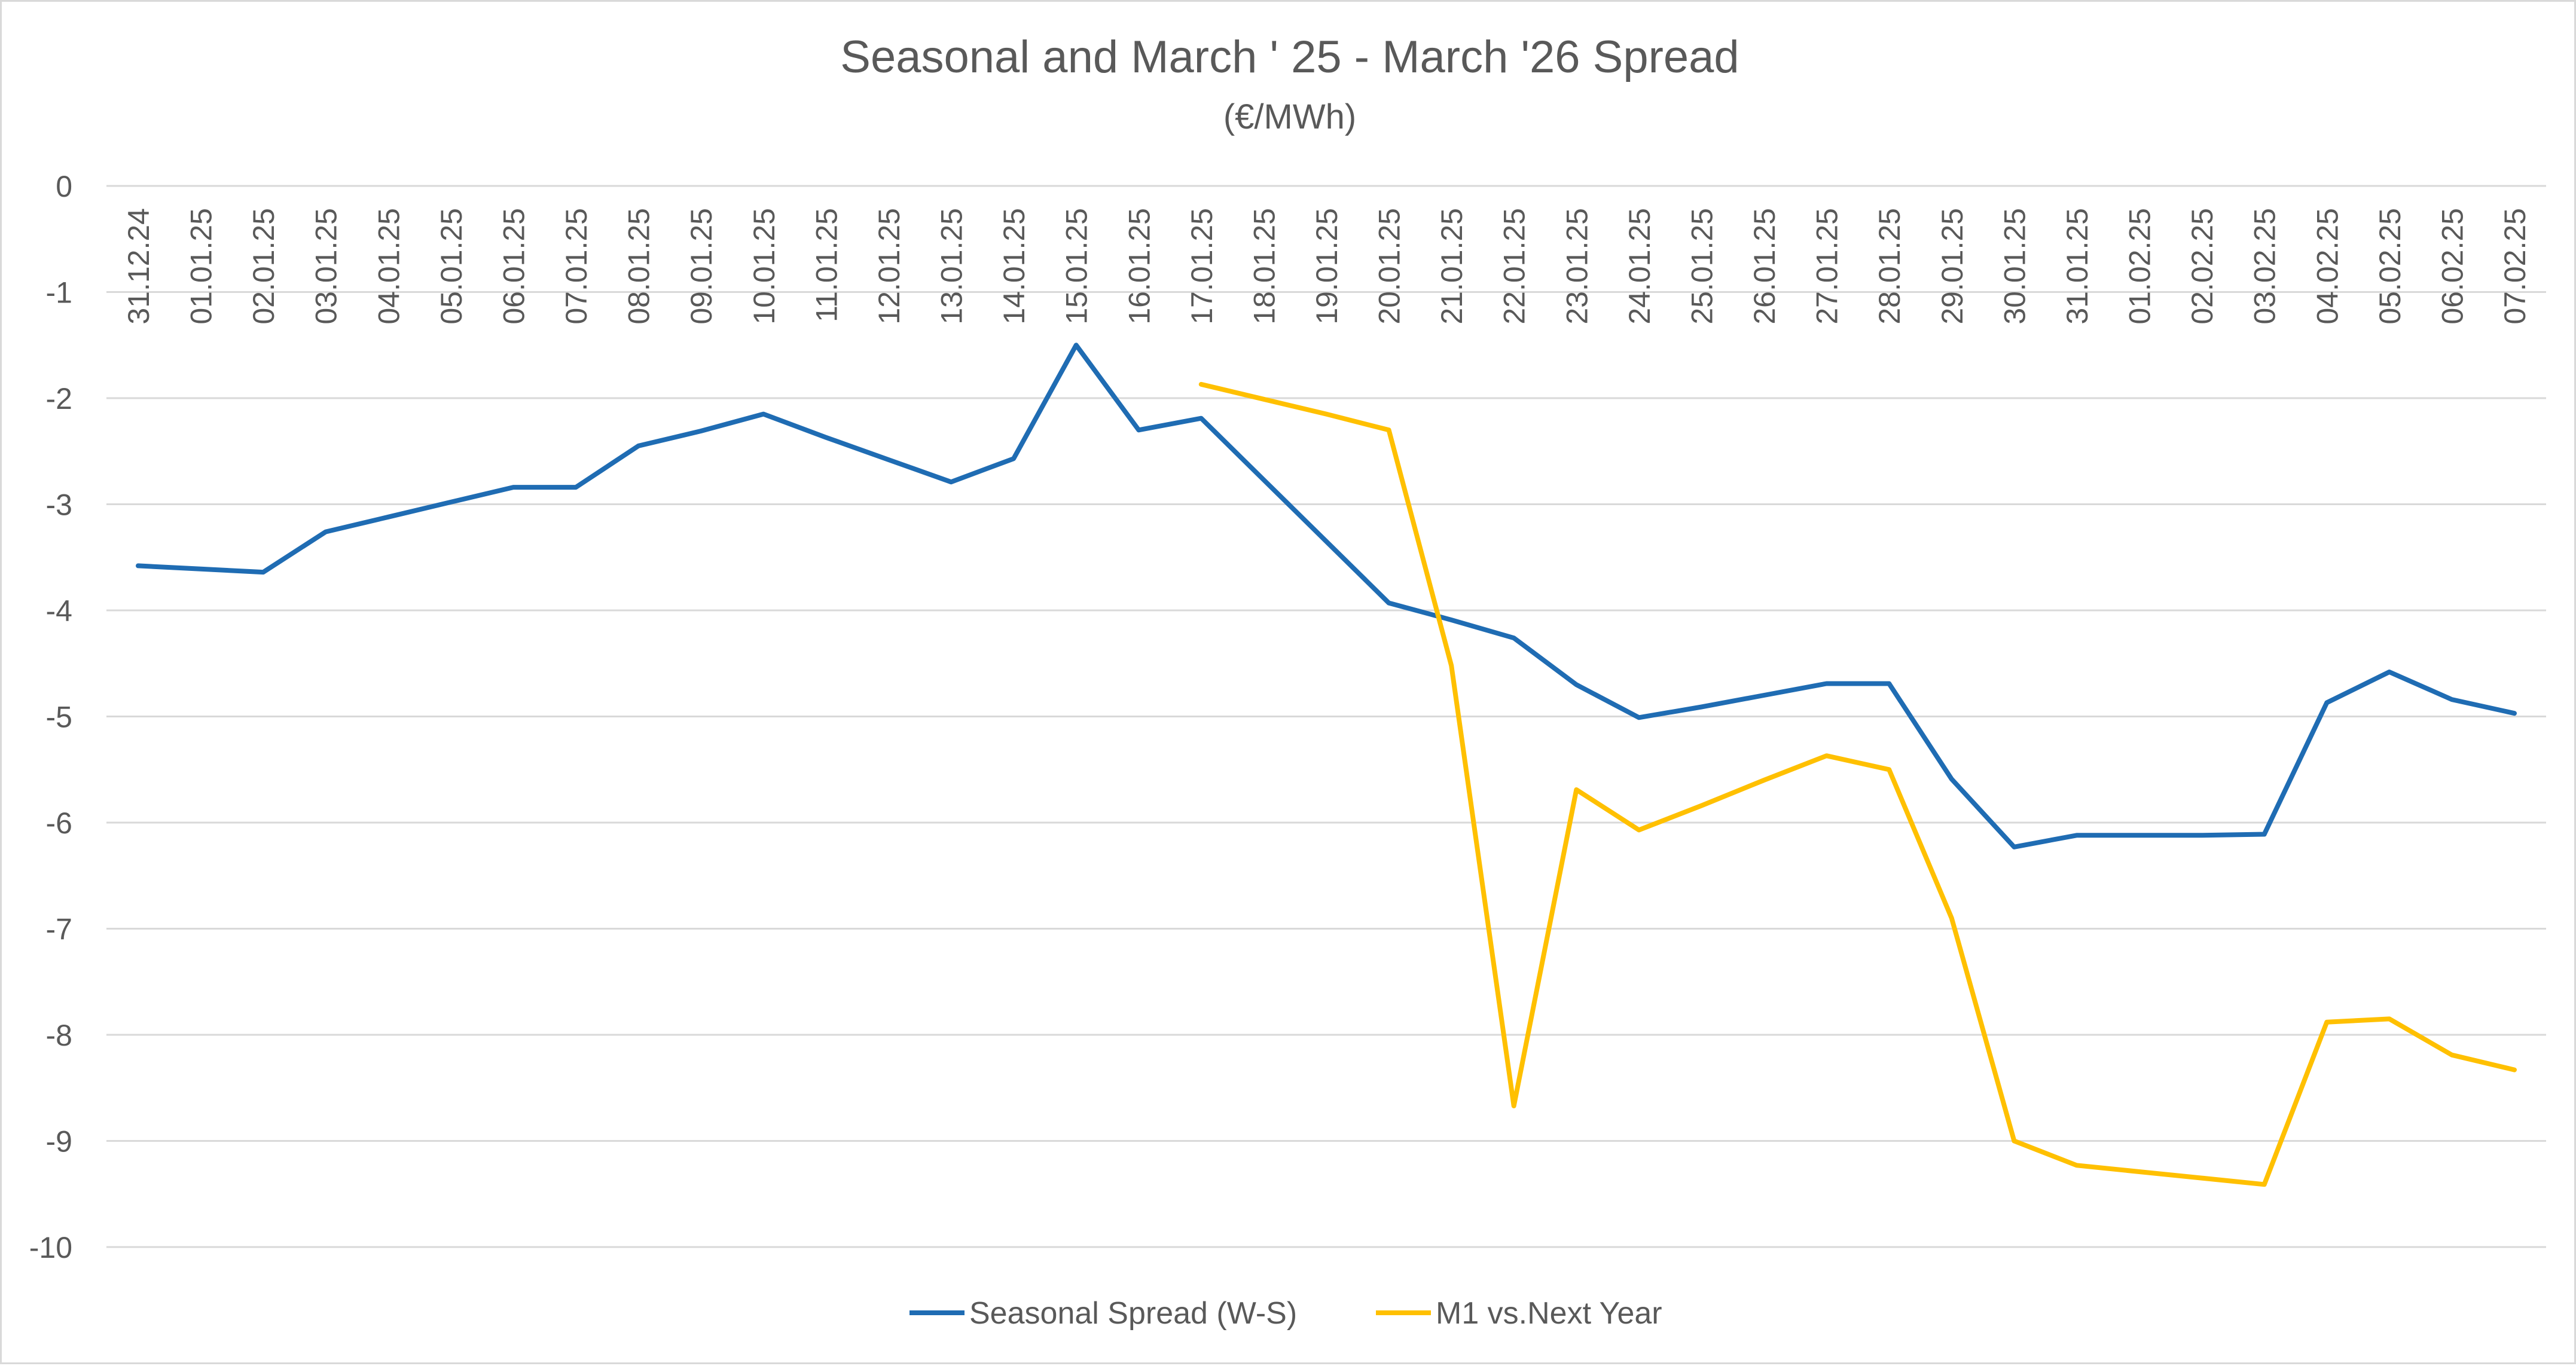 The image size is (2576, 1366). What do you see at coordinates (1702, 266) in the screenshot?
I see `x-tick-label: 25.01.25` at bounding box center [1702, 266].